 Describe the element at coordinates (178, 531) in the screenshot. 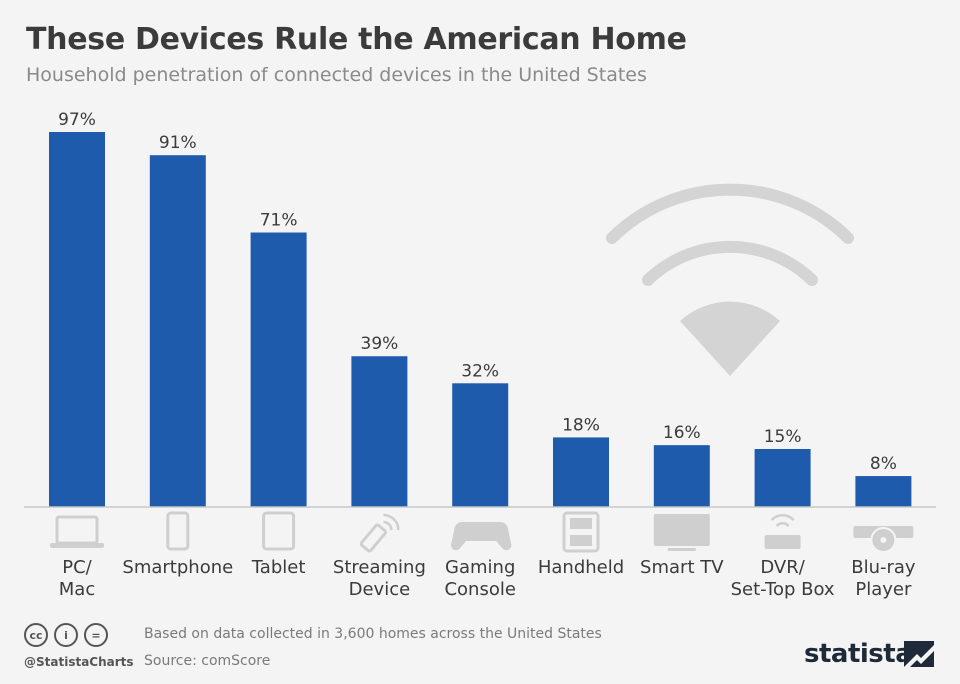

I see `smartphone-icon` at that location.